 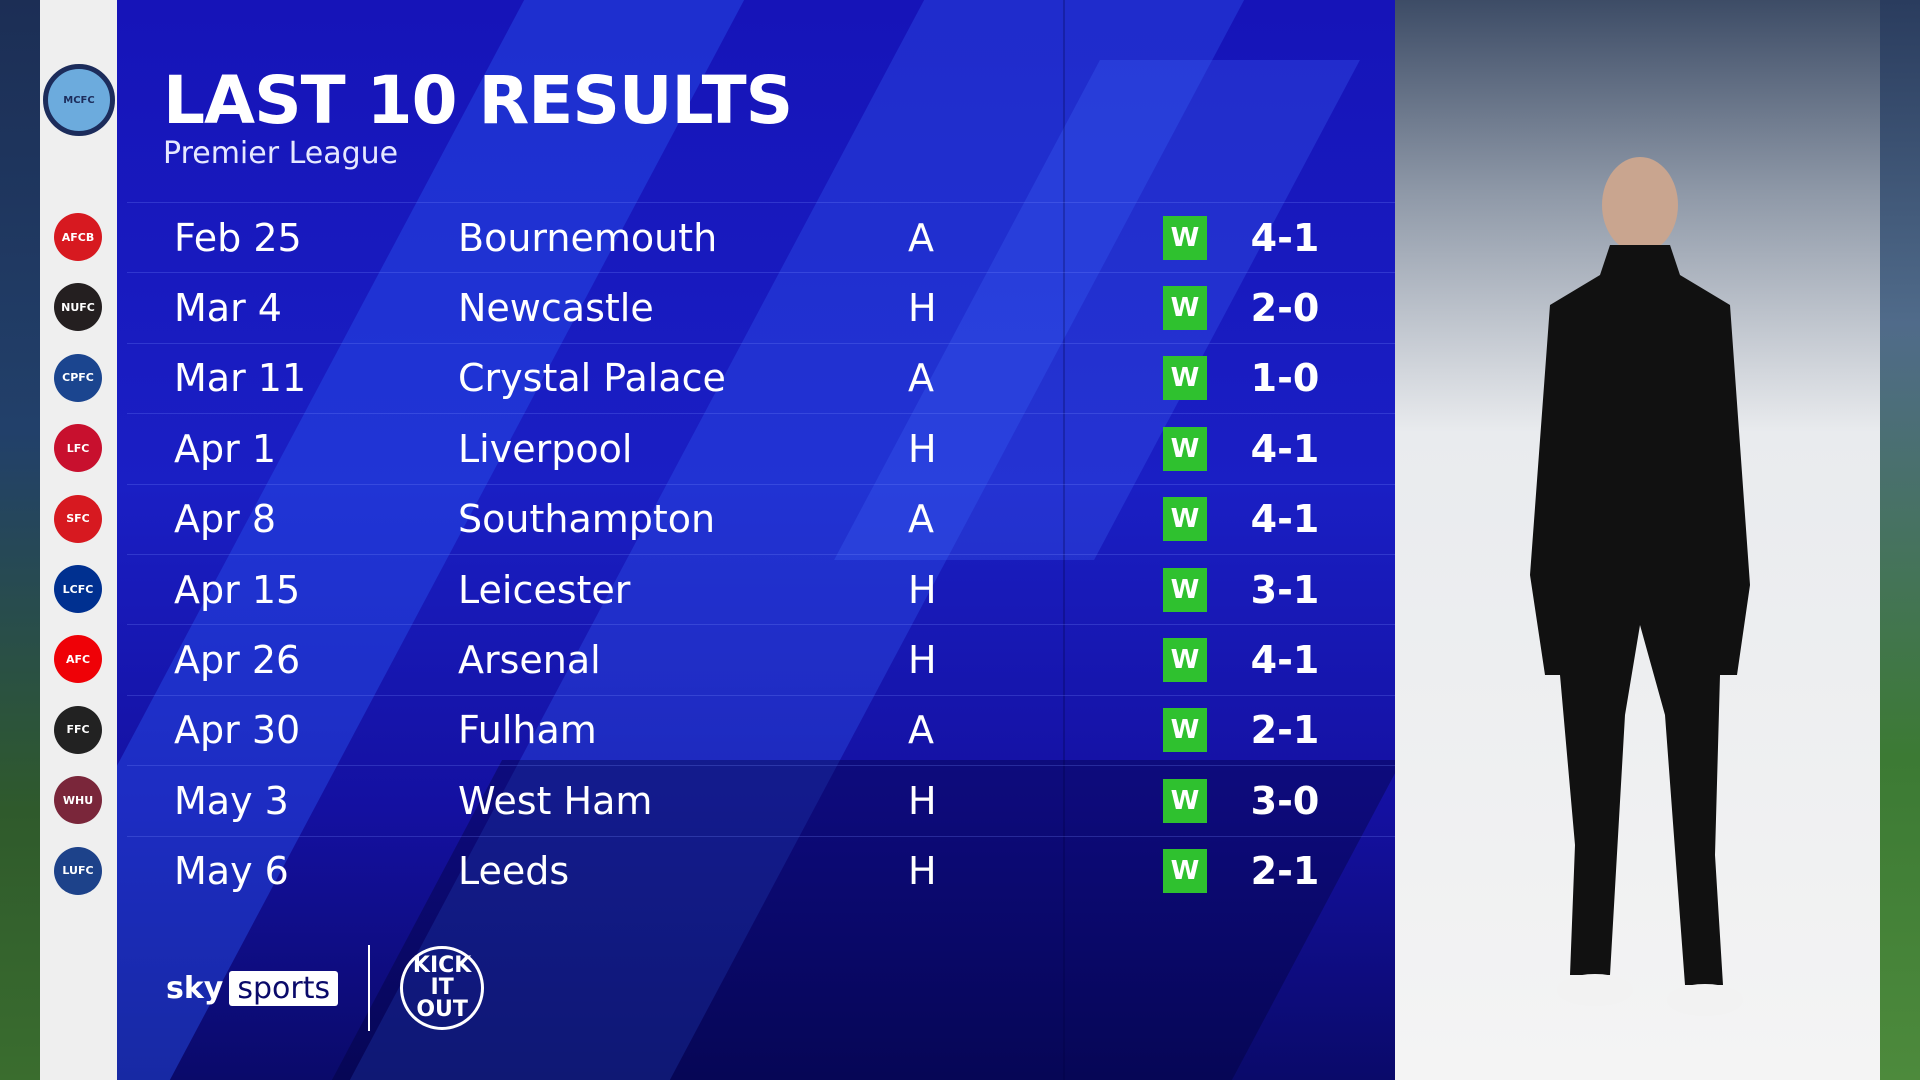 I want to click on match-date: Mar 11, so click(x=240, y=378).